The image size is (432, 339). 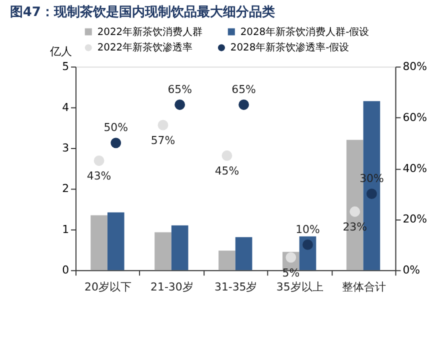 What do you see at coordinates (236, 287) in the screenshot?
I see `x-tick-label: 31-35岁` at bounding box center [236, 287].